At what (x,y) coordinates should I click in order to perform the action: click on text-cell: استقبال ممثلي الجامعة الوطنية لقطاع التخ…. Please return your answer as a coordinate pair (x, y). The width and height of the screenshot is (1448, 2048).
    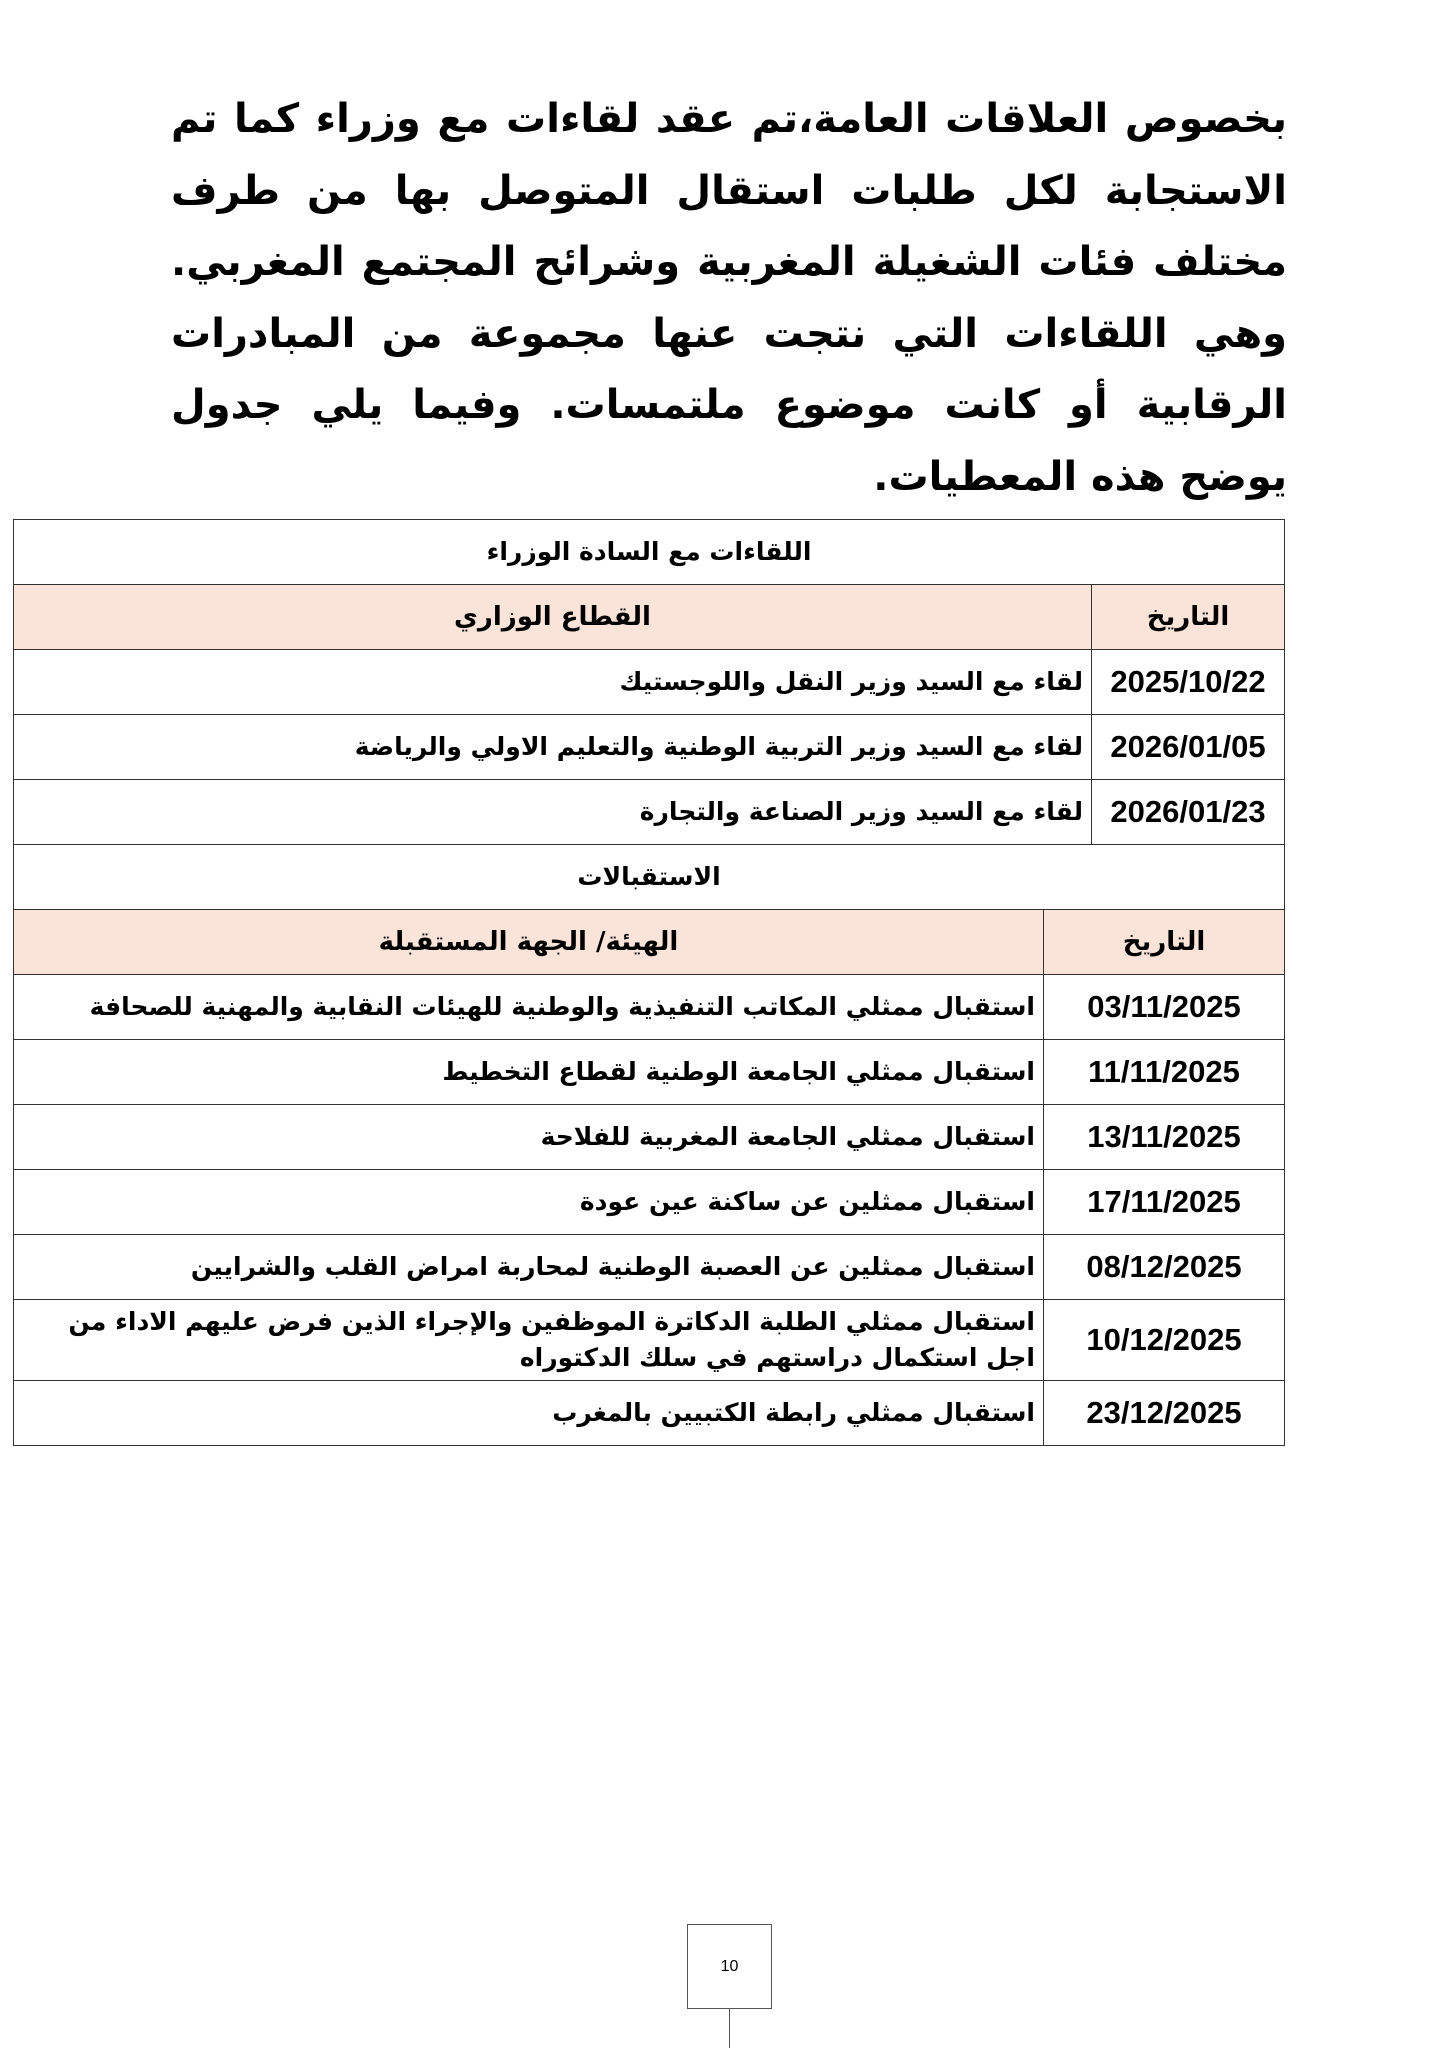
    Looking at the image, I should click on (528, 1072).